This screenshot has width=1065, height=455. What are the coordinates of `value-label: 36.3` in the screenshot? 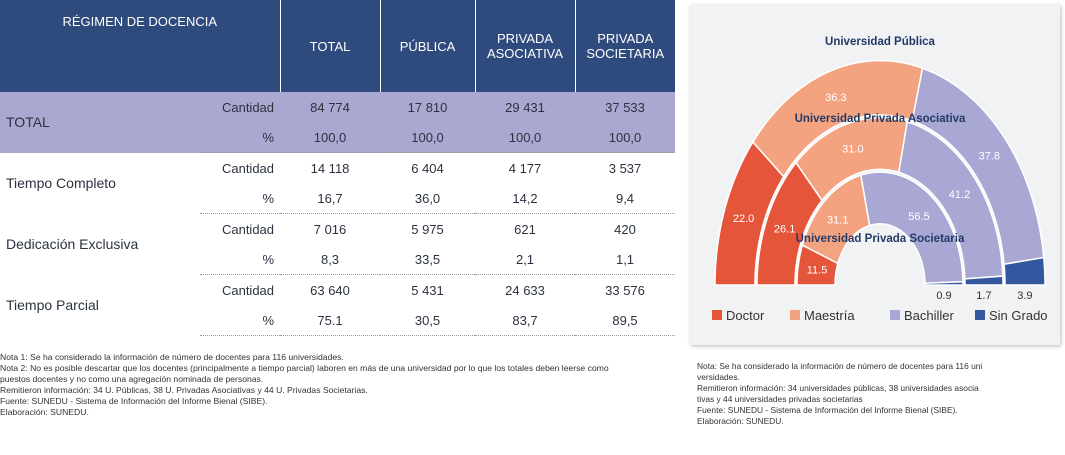 It's located at (835, 98).